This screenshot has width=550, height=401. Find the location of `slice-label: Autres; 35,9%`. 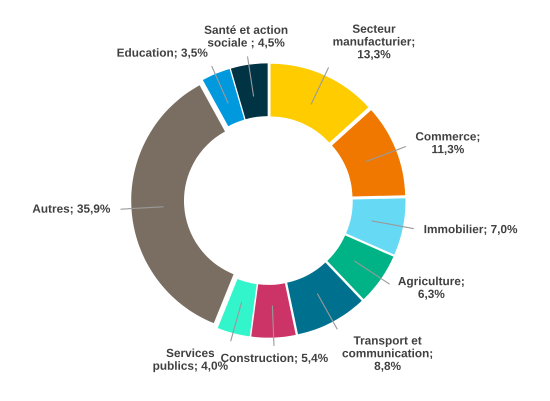

slice-label: Autres; 35,9% is located at coordinates (71, 209).